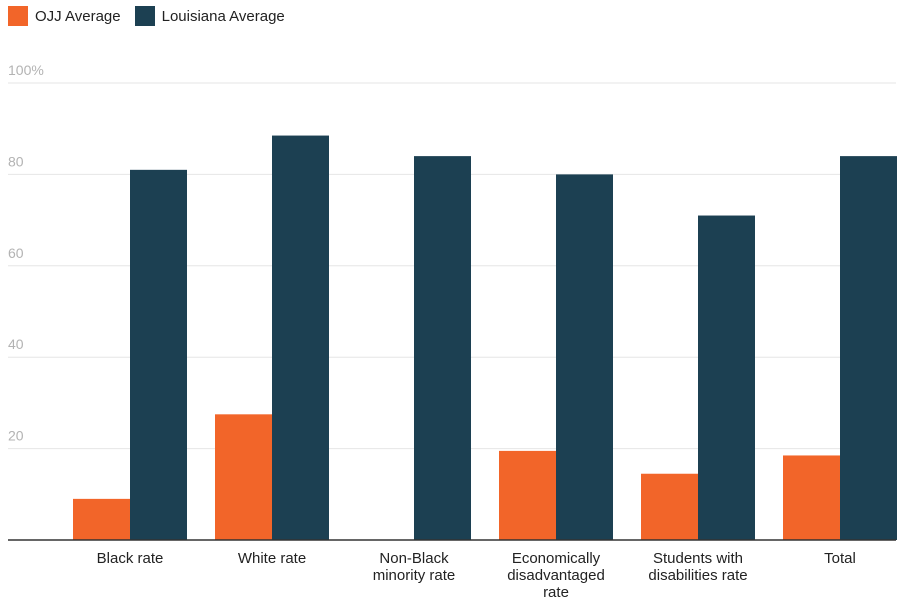 The height and width of the screenshot is (607, 899). I want to click on y-tick-label: 80, so click(16, 161).